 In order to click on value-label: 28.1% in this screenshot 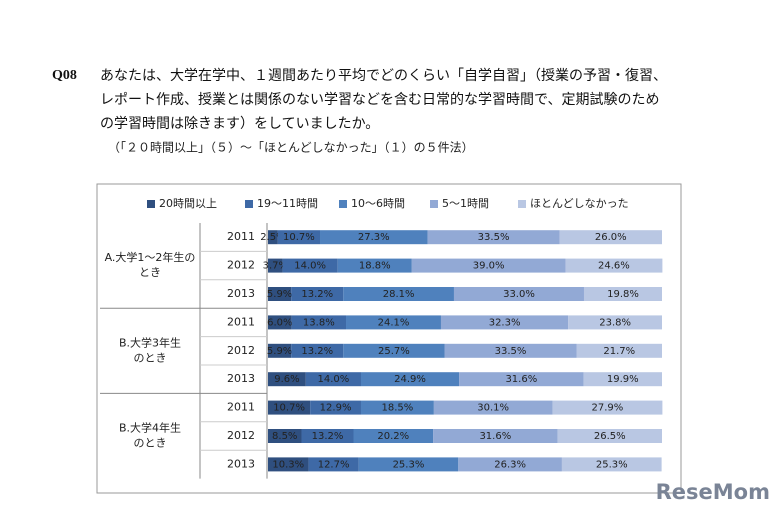, I will do `click(399, 294)`.